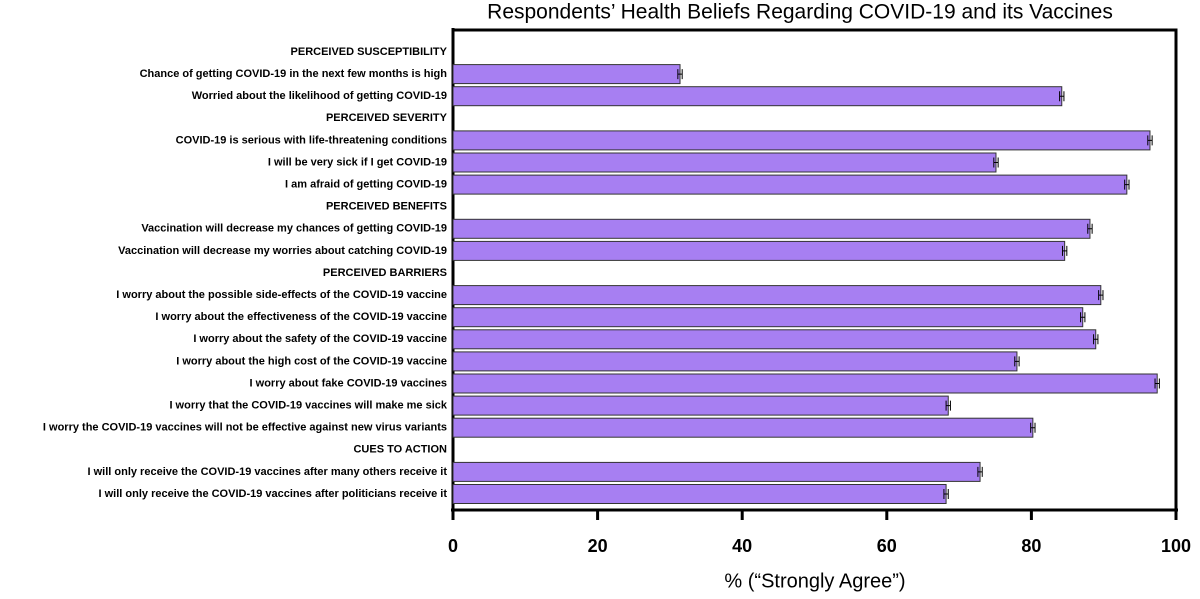 The image size is (1200, 599). Describe the element at coordinates (387, 118) in the screenshot. I see `y-tick-label: PERCEIVED SEVERITY` at that location.